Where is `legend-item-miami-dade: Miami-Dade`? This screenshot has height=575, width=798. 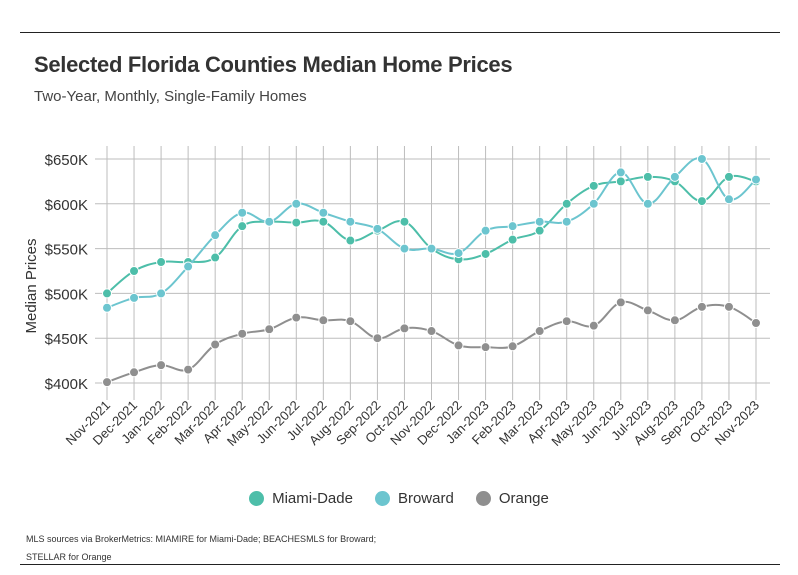
legend-item-miami-dade: Miami-Dade is located at coordinates (301, 498).